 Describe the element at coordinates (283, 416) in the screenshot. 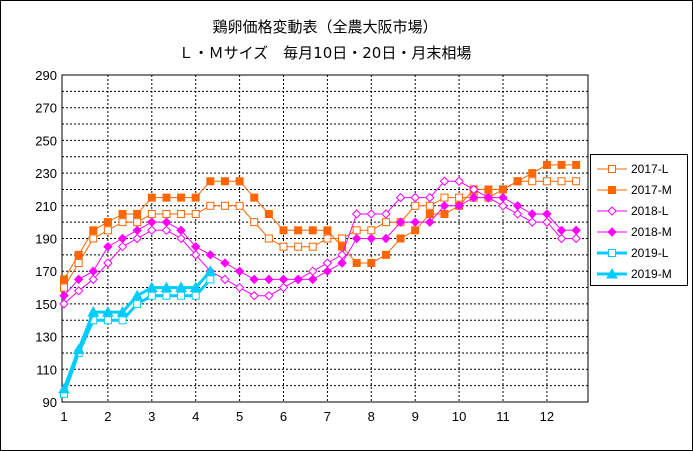

I see `x-tick-label: 6` at that location.